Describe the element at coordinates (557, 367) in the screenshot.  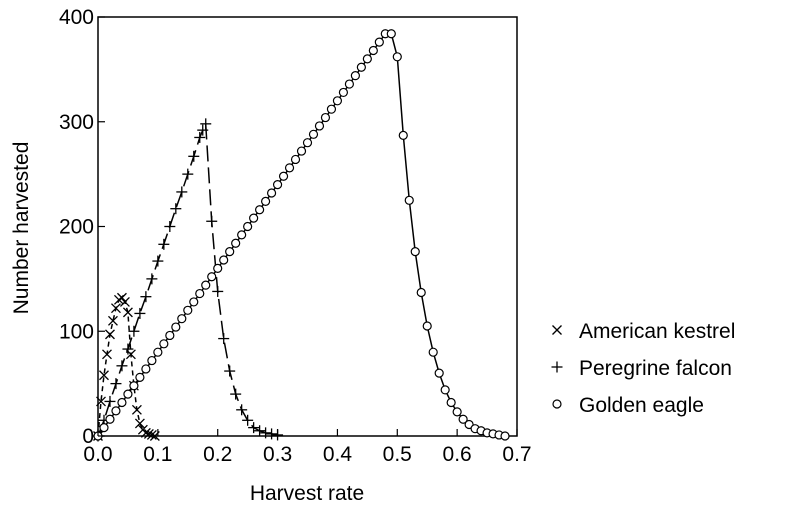
I see `legend-marker-peregrine-falcon` at that location.